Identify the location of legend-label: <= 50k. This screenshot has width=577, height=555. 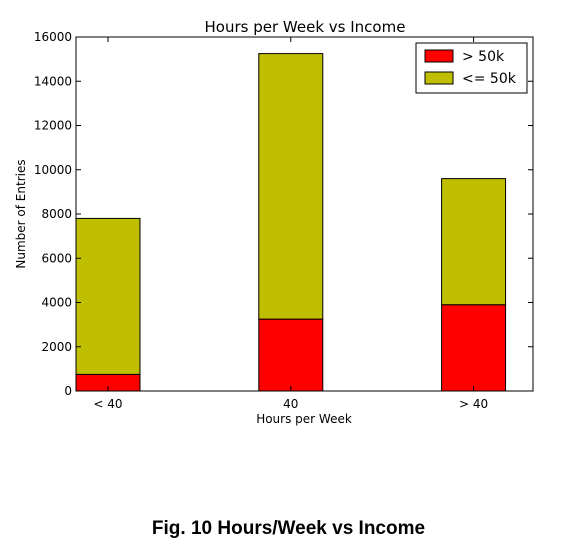
(489, 79).